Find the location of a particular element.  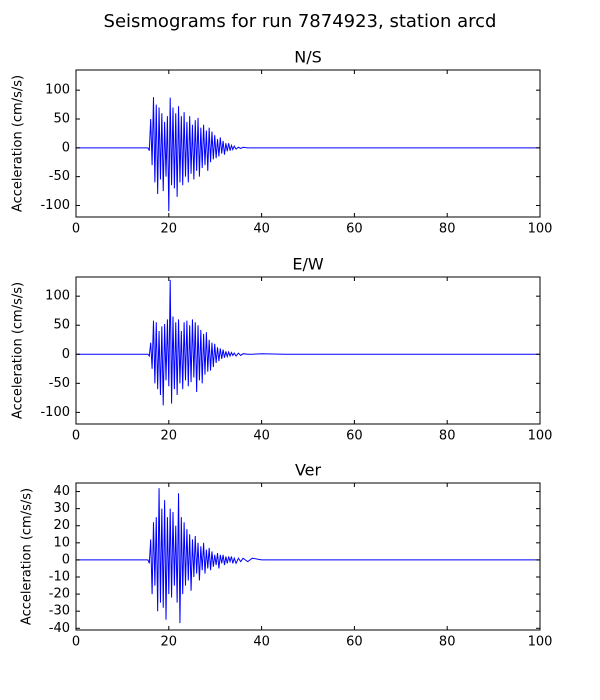

y-tick-label: -40 is located at coordinates (59, 628).